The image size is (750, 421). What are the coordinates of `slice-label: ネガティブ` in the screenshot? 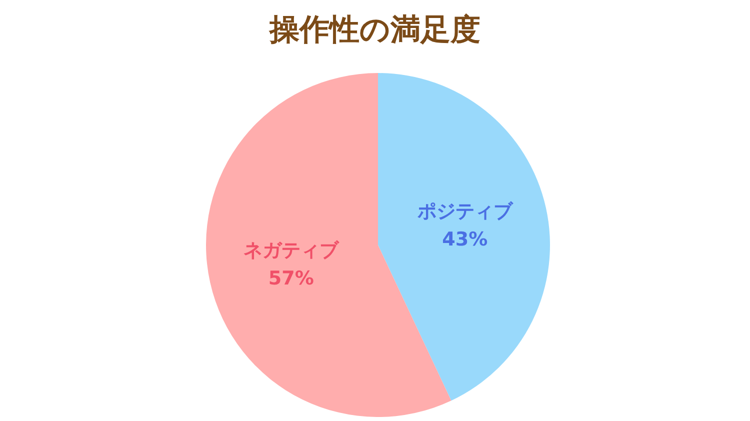 It's located at (292, 250).